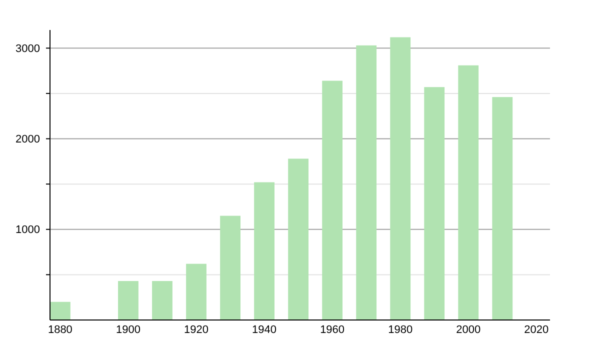 This screenshot has height=350, width=600. Describe the element at coordinates (468, 330) in the screenshot. I see `x-tick-label: 2000` at that location.